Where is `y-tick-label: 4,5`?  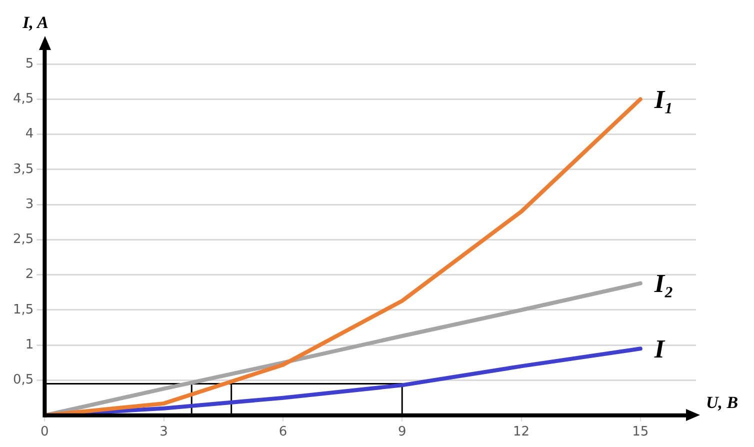 y-tick-label: 4,5 is located at coordinates (23, 99).